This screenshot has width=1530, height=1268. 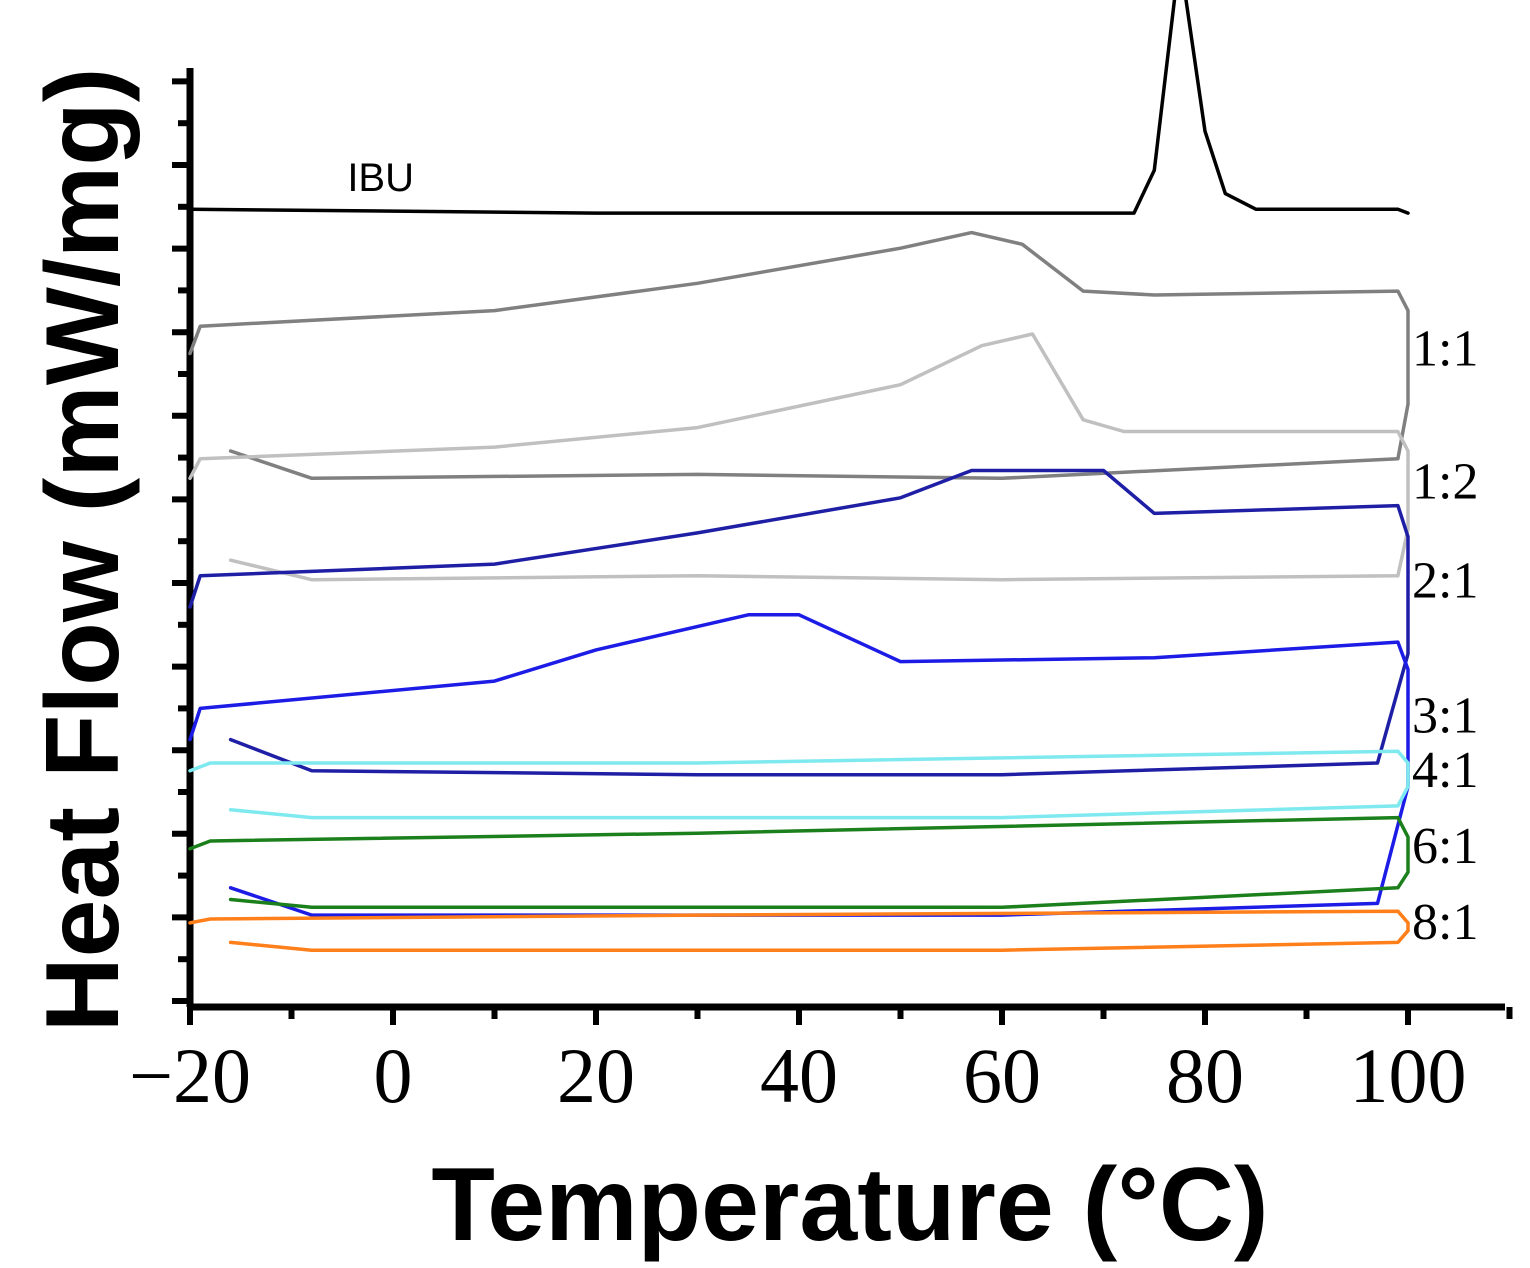 What do you see at coordinates (190, 1075) in the screenshot?
I see `x-tick-label: −20` at bounding box center [190, 1075].